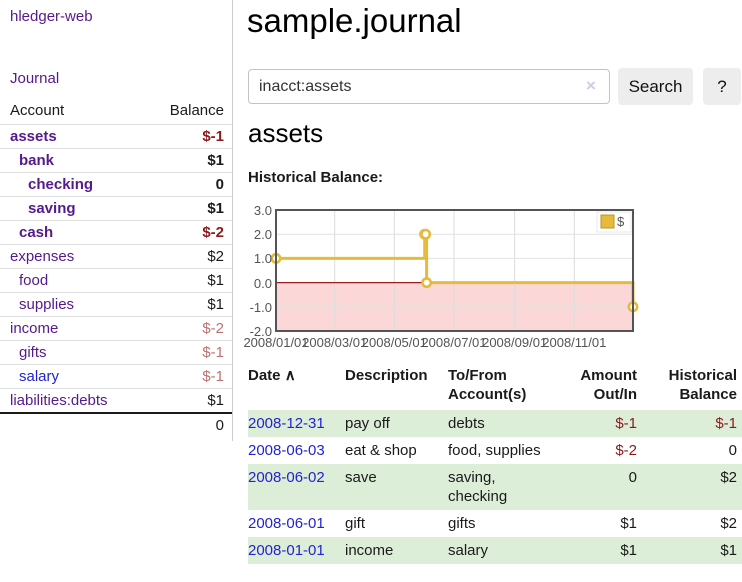 This screenshot has height=582, width=742. What do you see at coordinates (37, 160) in the screenshot?
I see `account-link: bank` at bounding box center [37, 160].